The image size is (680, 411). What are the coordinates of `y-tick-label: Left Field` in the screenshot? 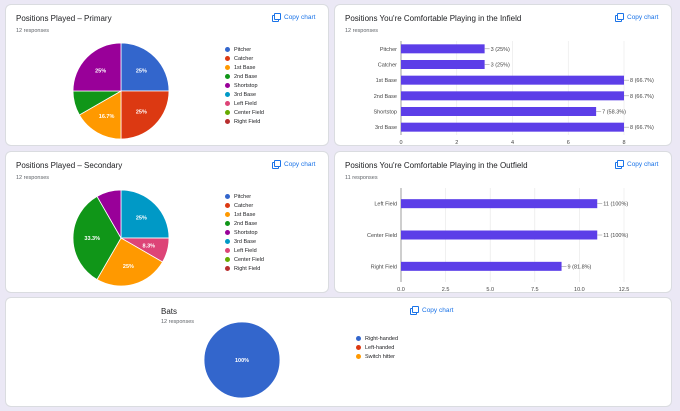 It's located at (385, 205).